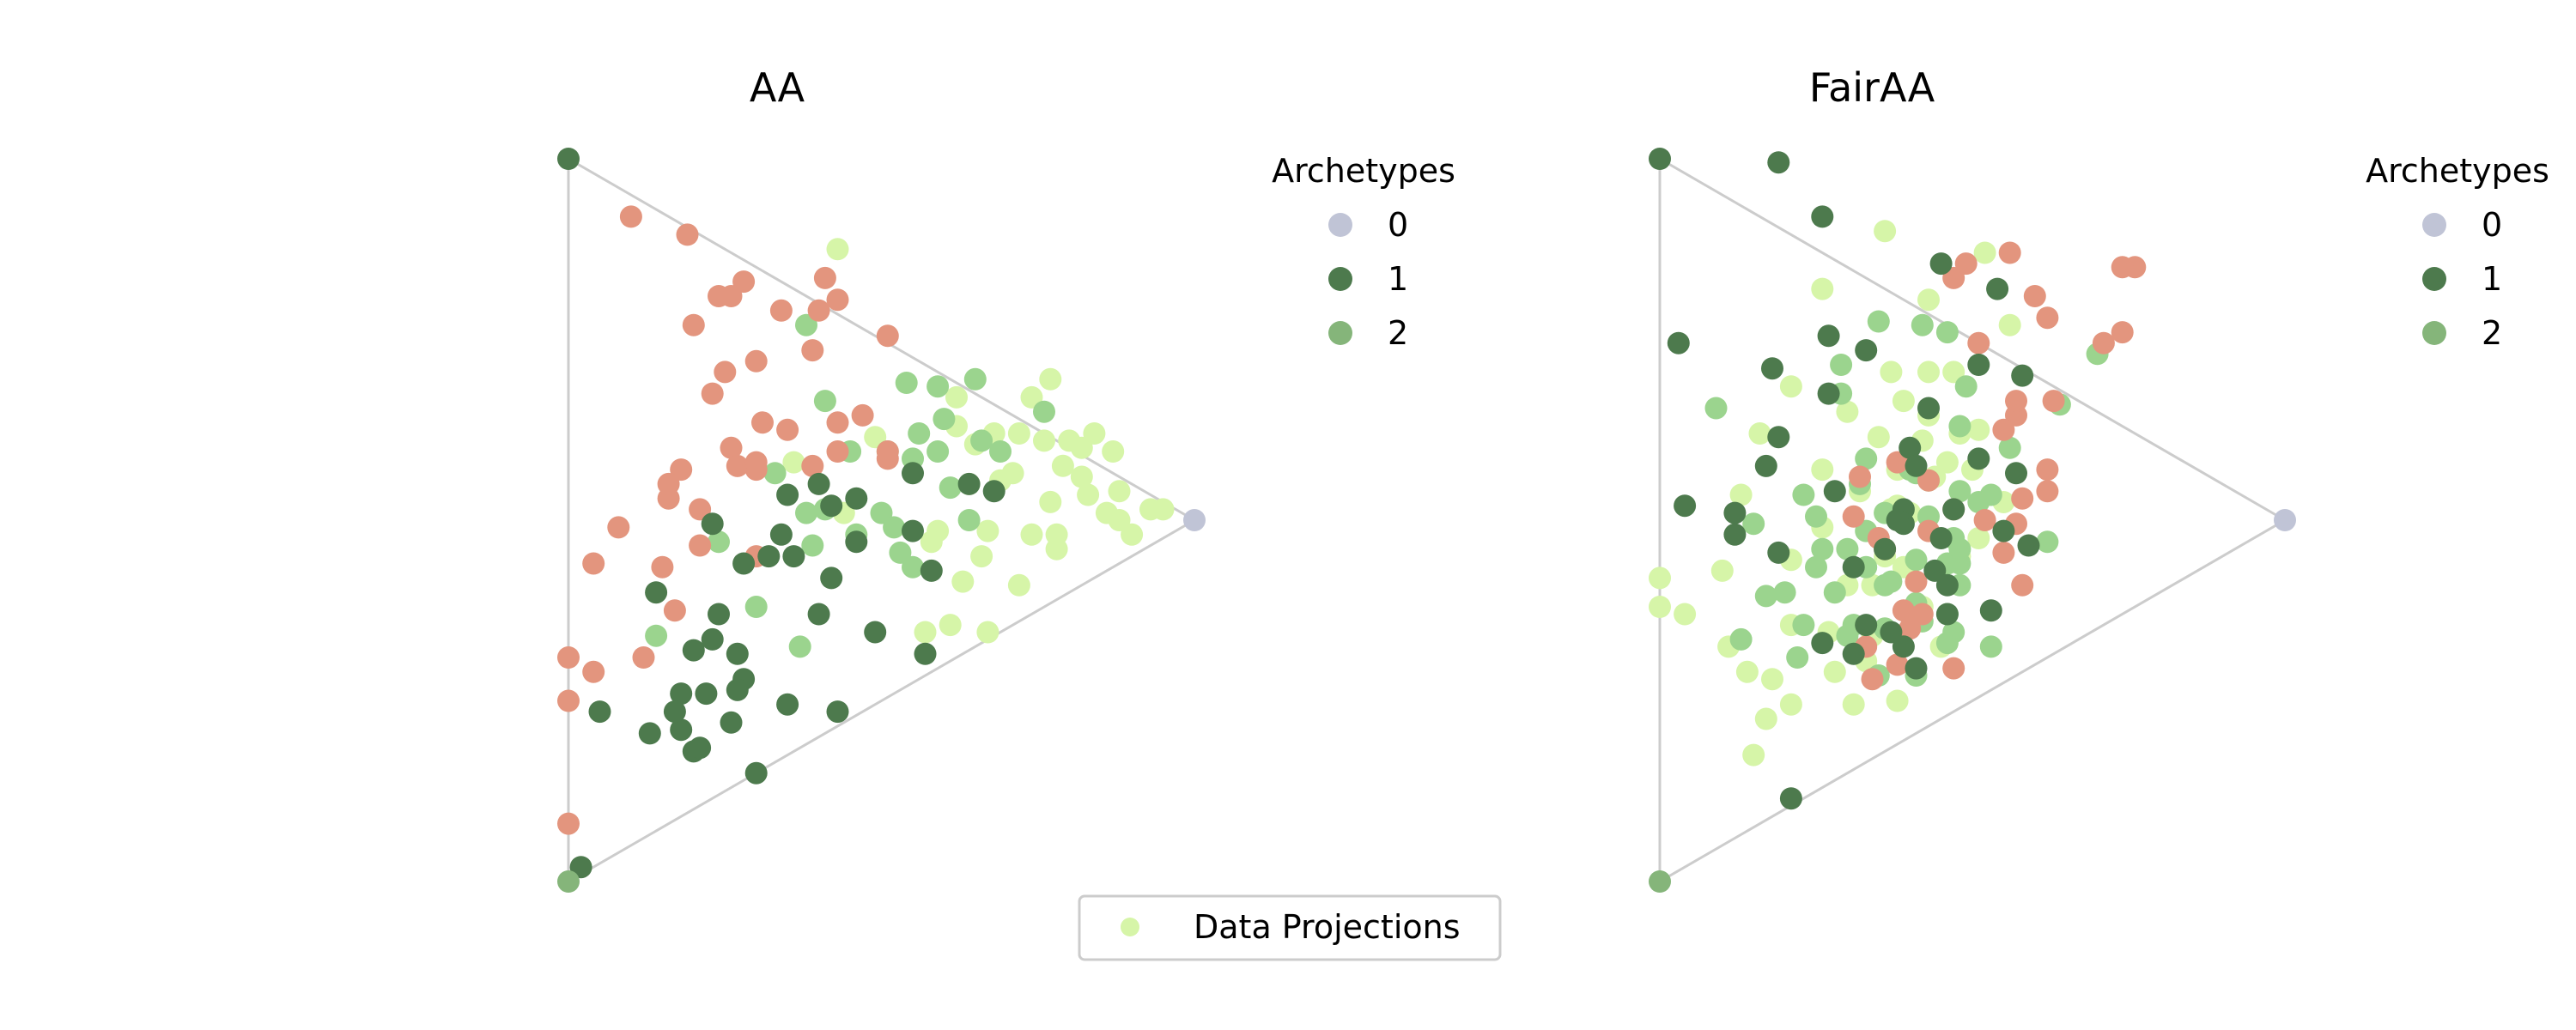  What do you see at coordinates (1872, 87) in the screenshot?
I see `panel-title-fairaa: FairAA` at bounding box center [1872, 87].